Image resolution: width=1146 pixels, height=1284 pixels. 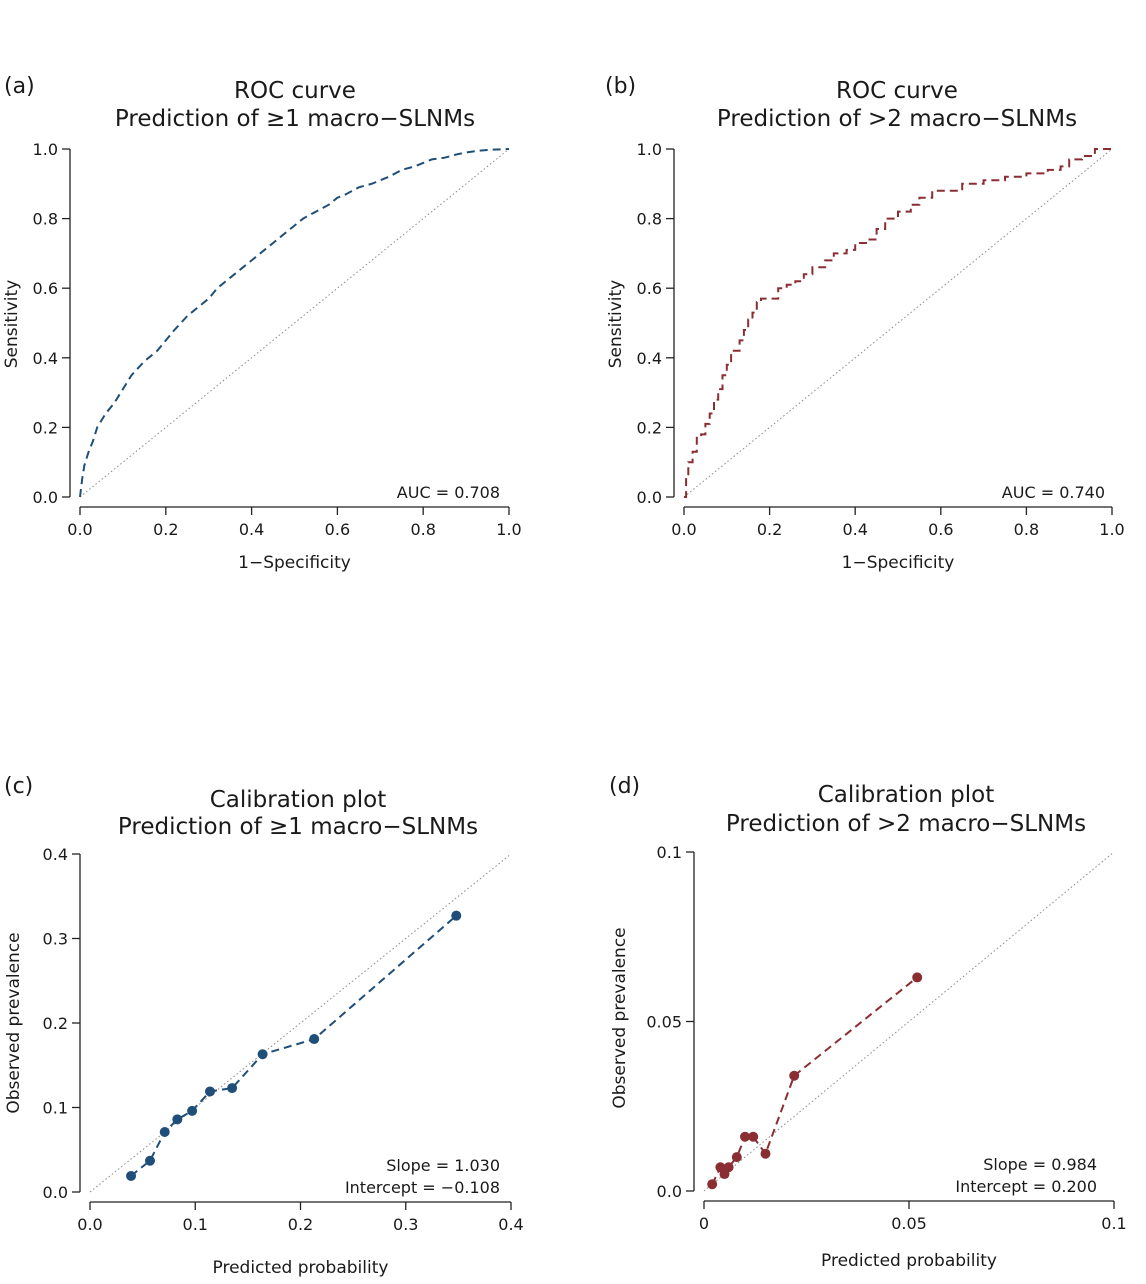 What do you see at coordinates (620, 86) in the screenshot?
I see `panel-label: (b)` at bounding box center [620, 86].